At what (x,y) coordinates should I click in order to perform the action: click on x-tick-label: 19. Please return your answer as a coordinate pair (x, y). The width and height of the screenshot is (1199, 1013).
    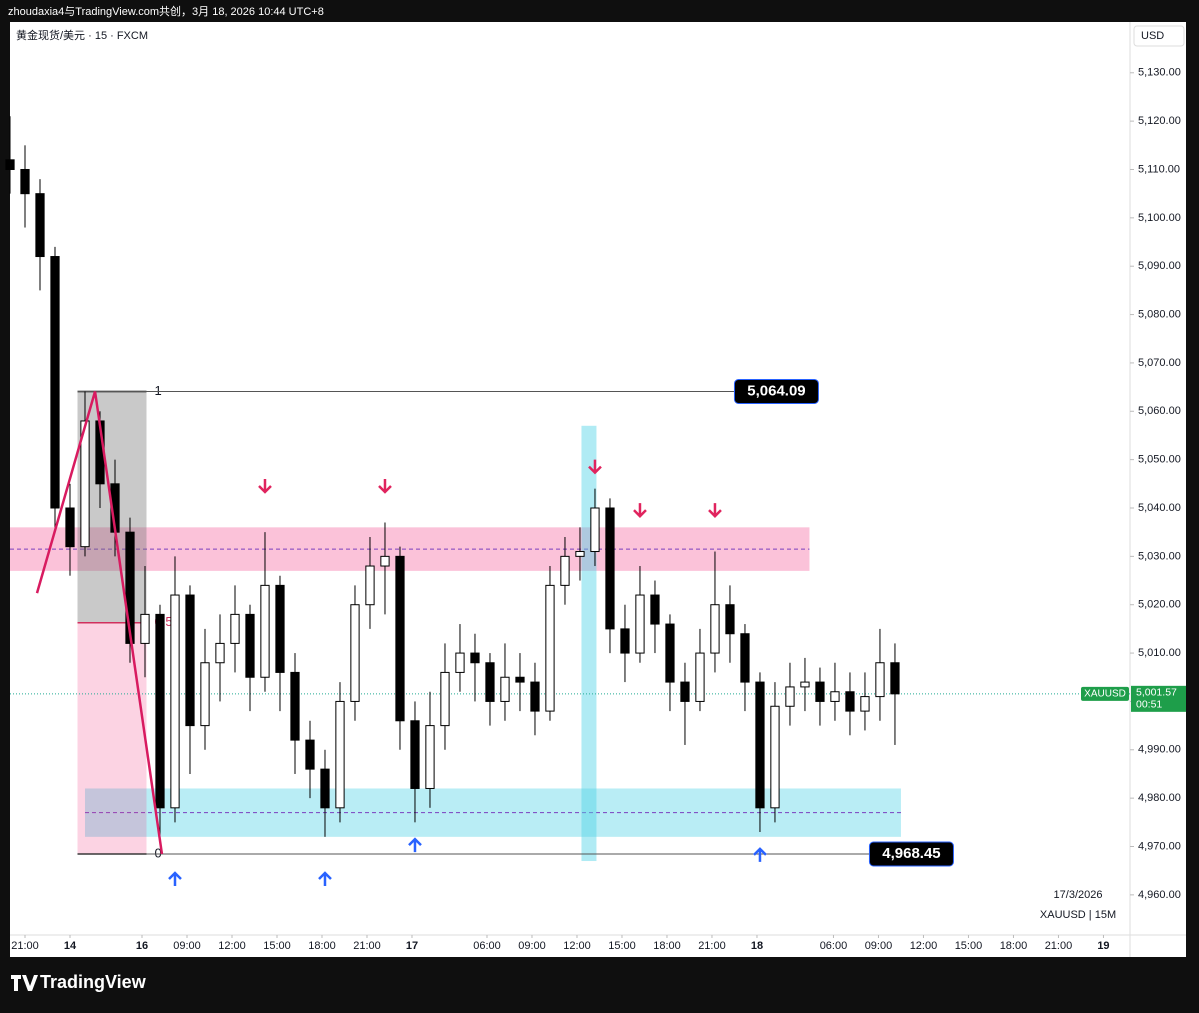
    Looking at the image, I should click on (1103, 946).